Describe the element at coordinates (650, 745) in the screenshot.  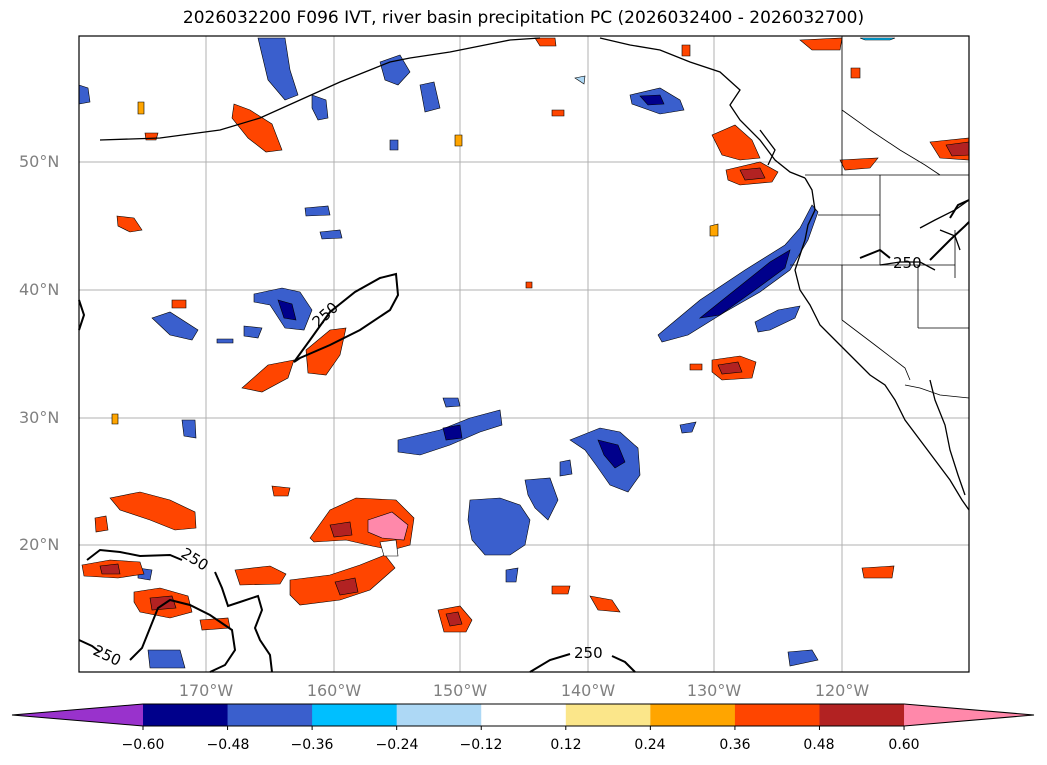
I see `colorbar-tick-label: 0.24` at that location.